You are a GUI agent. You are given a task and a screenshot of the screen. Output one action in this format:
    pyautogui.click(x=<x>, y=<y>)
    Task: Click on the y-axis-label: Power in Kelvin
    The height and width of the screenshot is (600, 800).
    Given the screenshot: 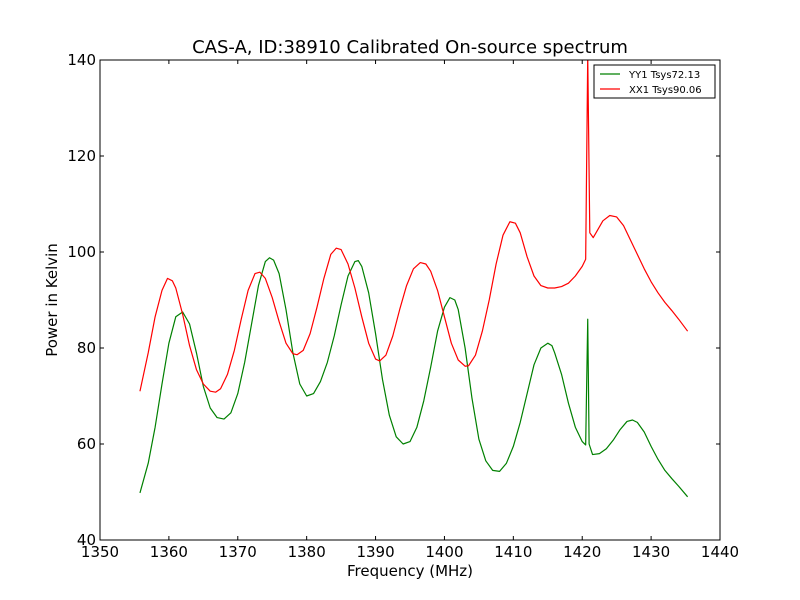 What is the action you would take?
    pyautogui.click(x=52, y=300)
    